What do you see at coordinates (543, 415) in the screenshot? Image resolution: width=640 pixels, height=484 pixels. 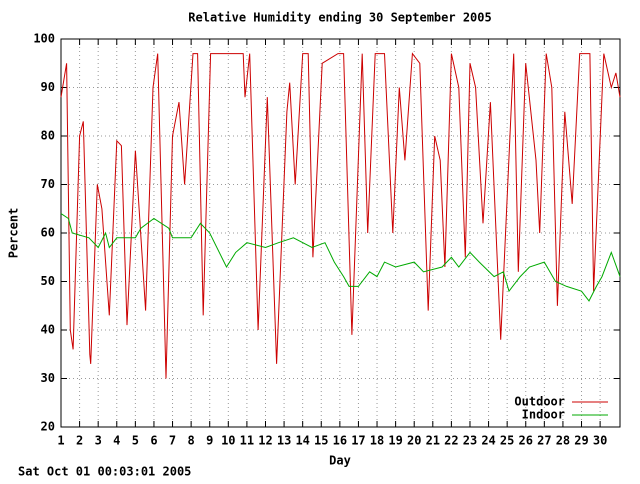 I see `legend-label: Indoor` at bounding box center [543, 415].